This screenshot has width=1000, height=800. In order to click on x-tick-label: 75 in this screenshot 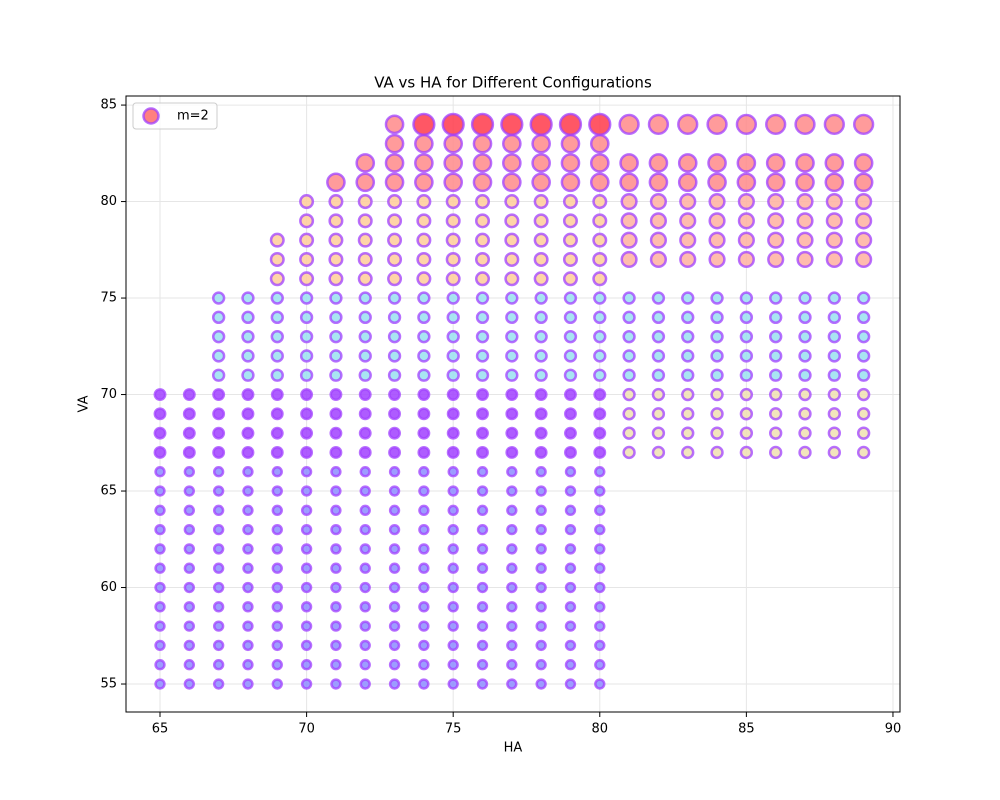, I will do `click(453, 729)`.